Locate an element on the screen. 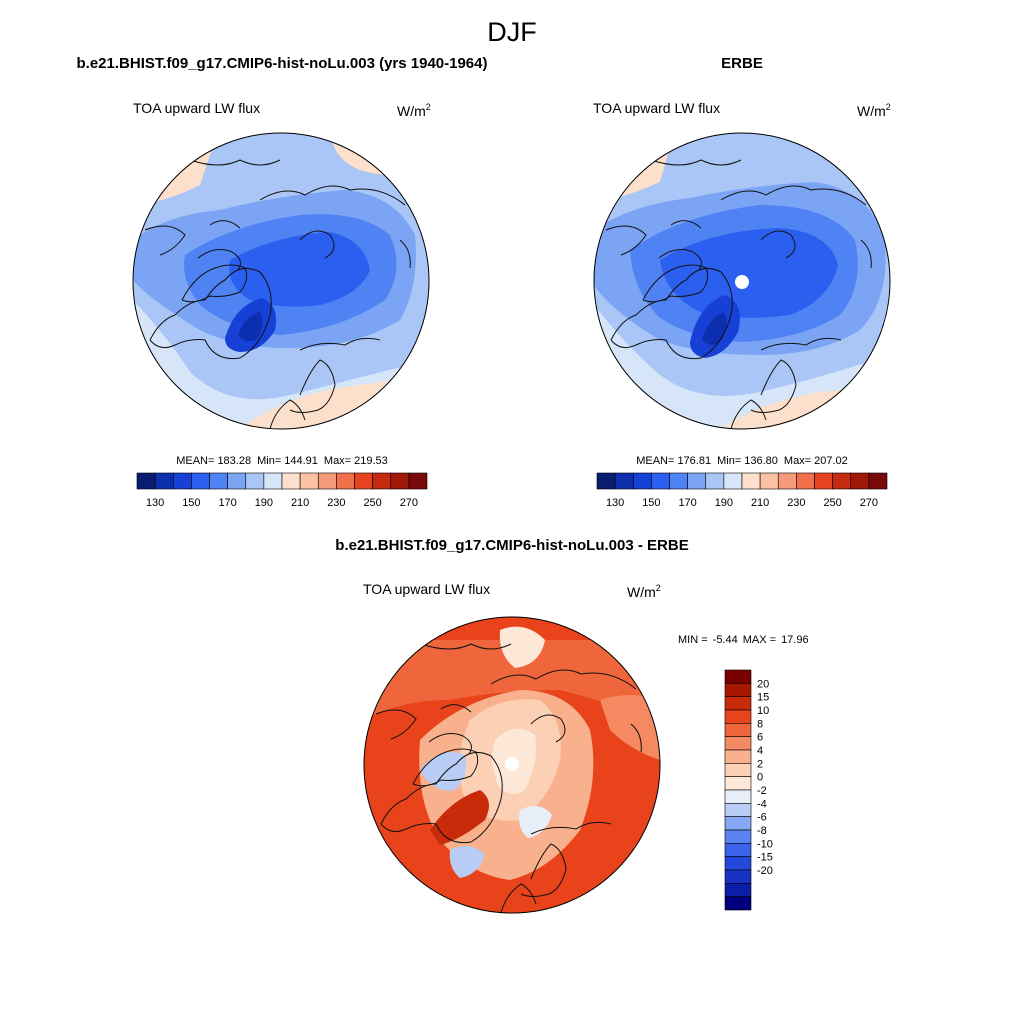 The height and width of the screenshot is (1024, 1024). colorbar-tick-label: 20 is located at coordinates (763, 684).